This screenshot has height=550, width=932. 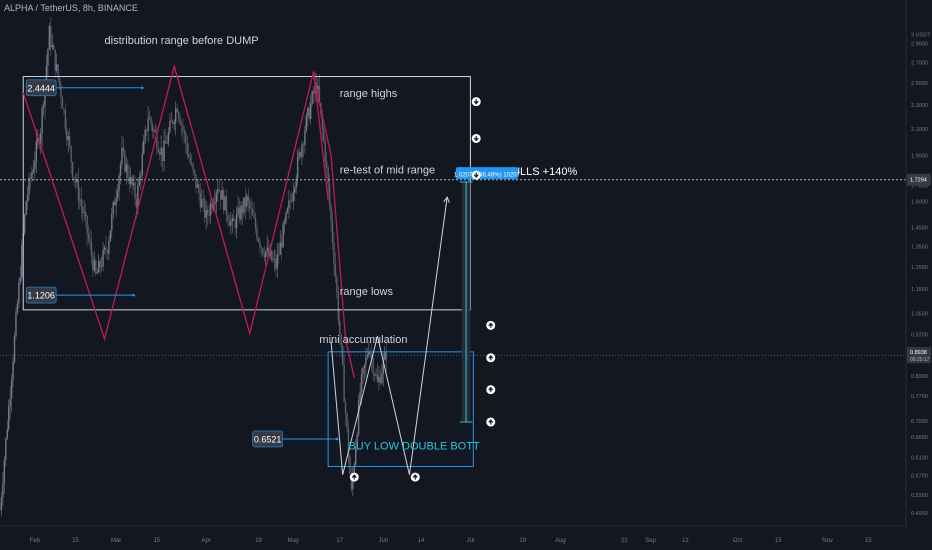 What do you see at coordinates (116, 541) in the screenshot?
I see `time-tick-label: Mar` at bounding box center [116, 541].